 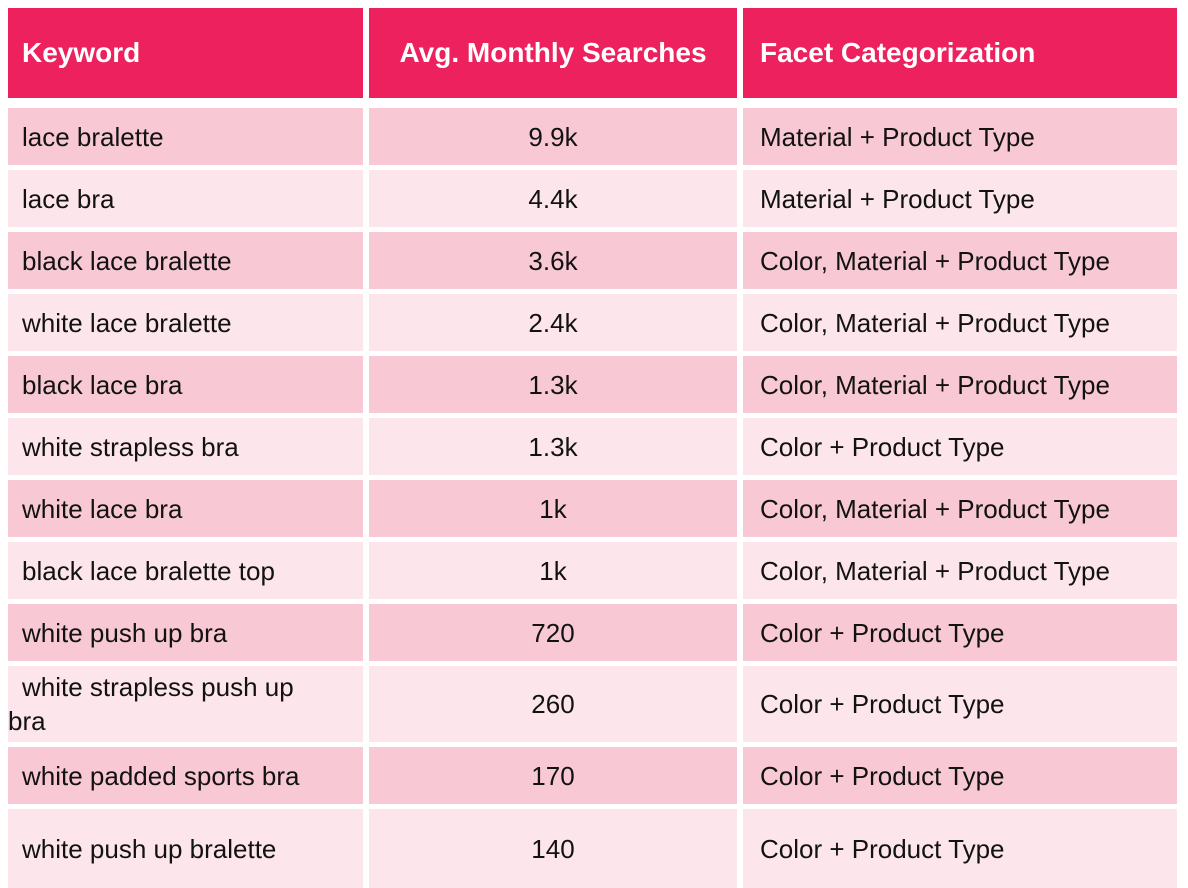 I want to click on keyword-text: white strapless push up bra, so click(x=151, y=704).